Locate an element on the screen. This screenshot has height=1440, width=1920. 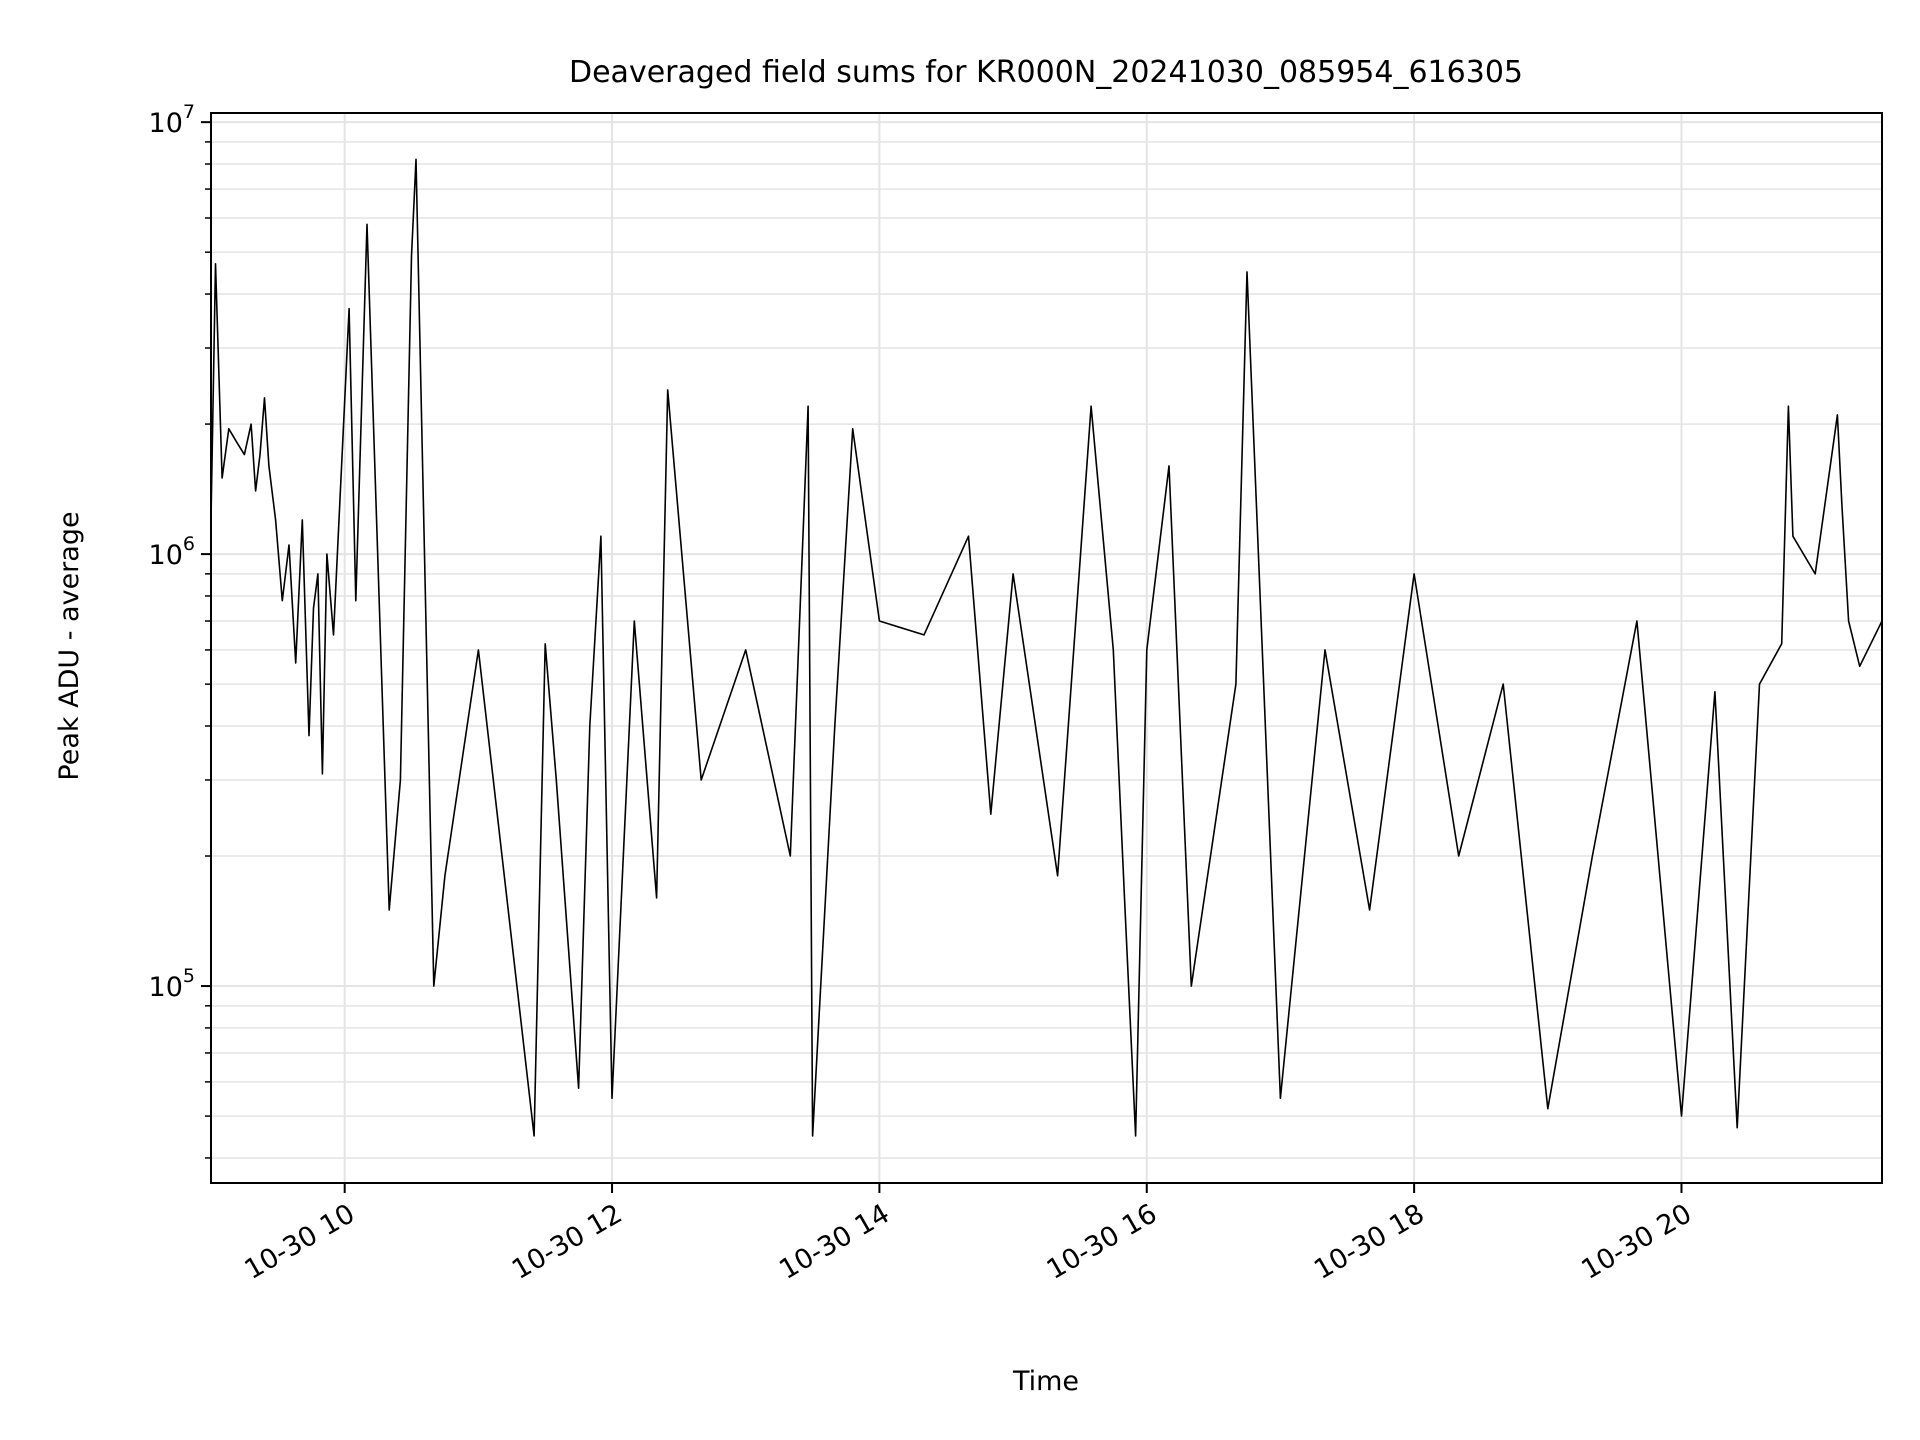
y-axis-label: Peak ADU - average is located at coordinates (69, 645).